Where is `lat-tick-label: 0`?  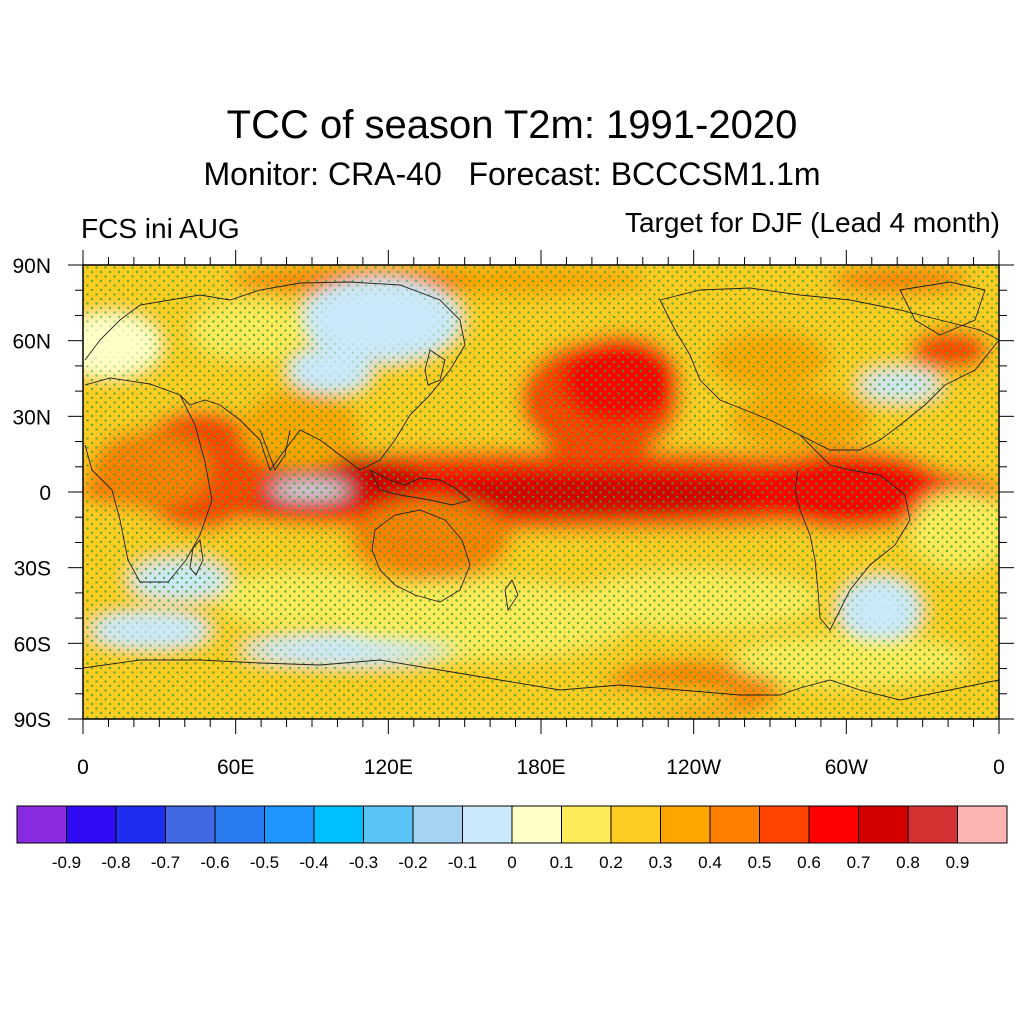
lat-tick-label: 0 is located at coordinates (45, 493).